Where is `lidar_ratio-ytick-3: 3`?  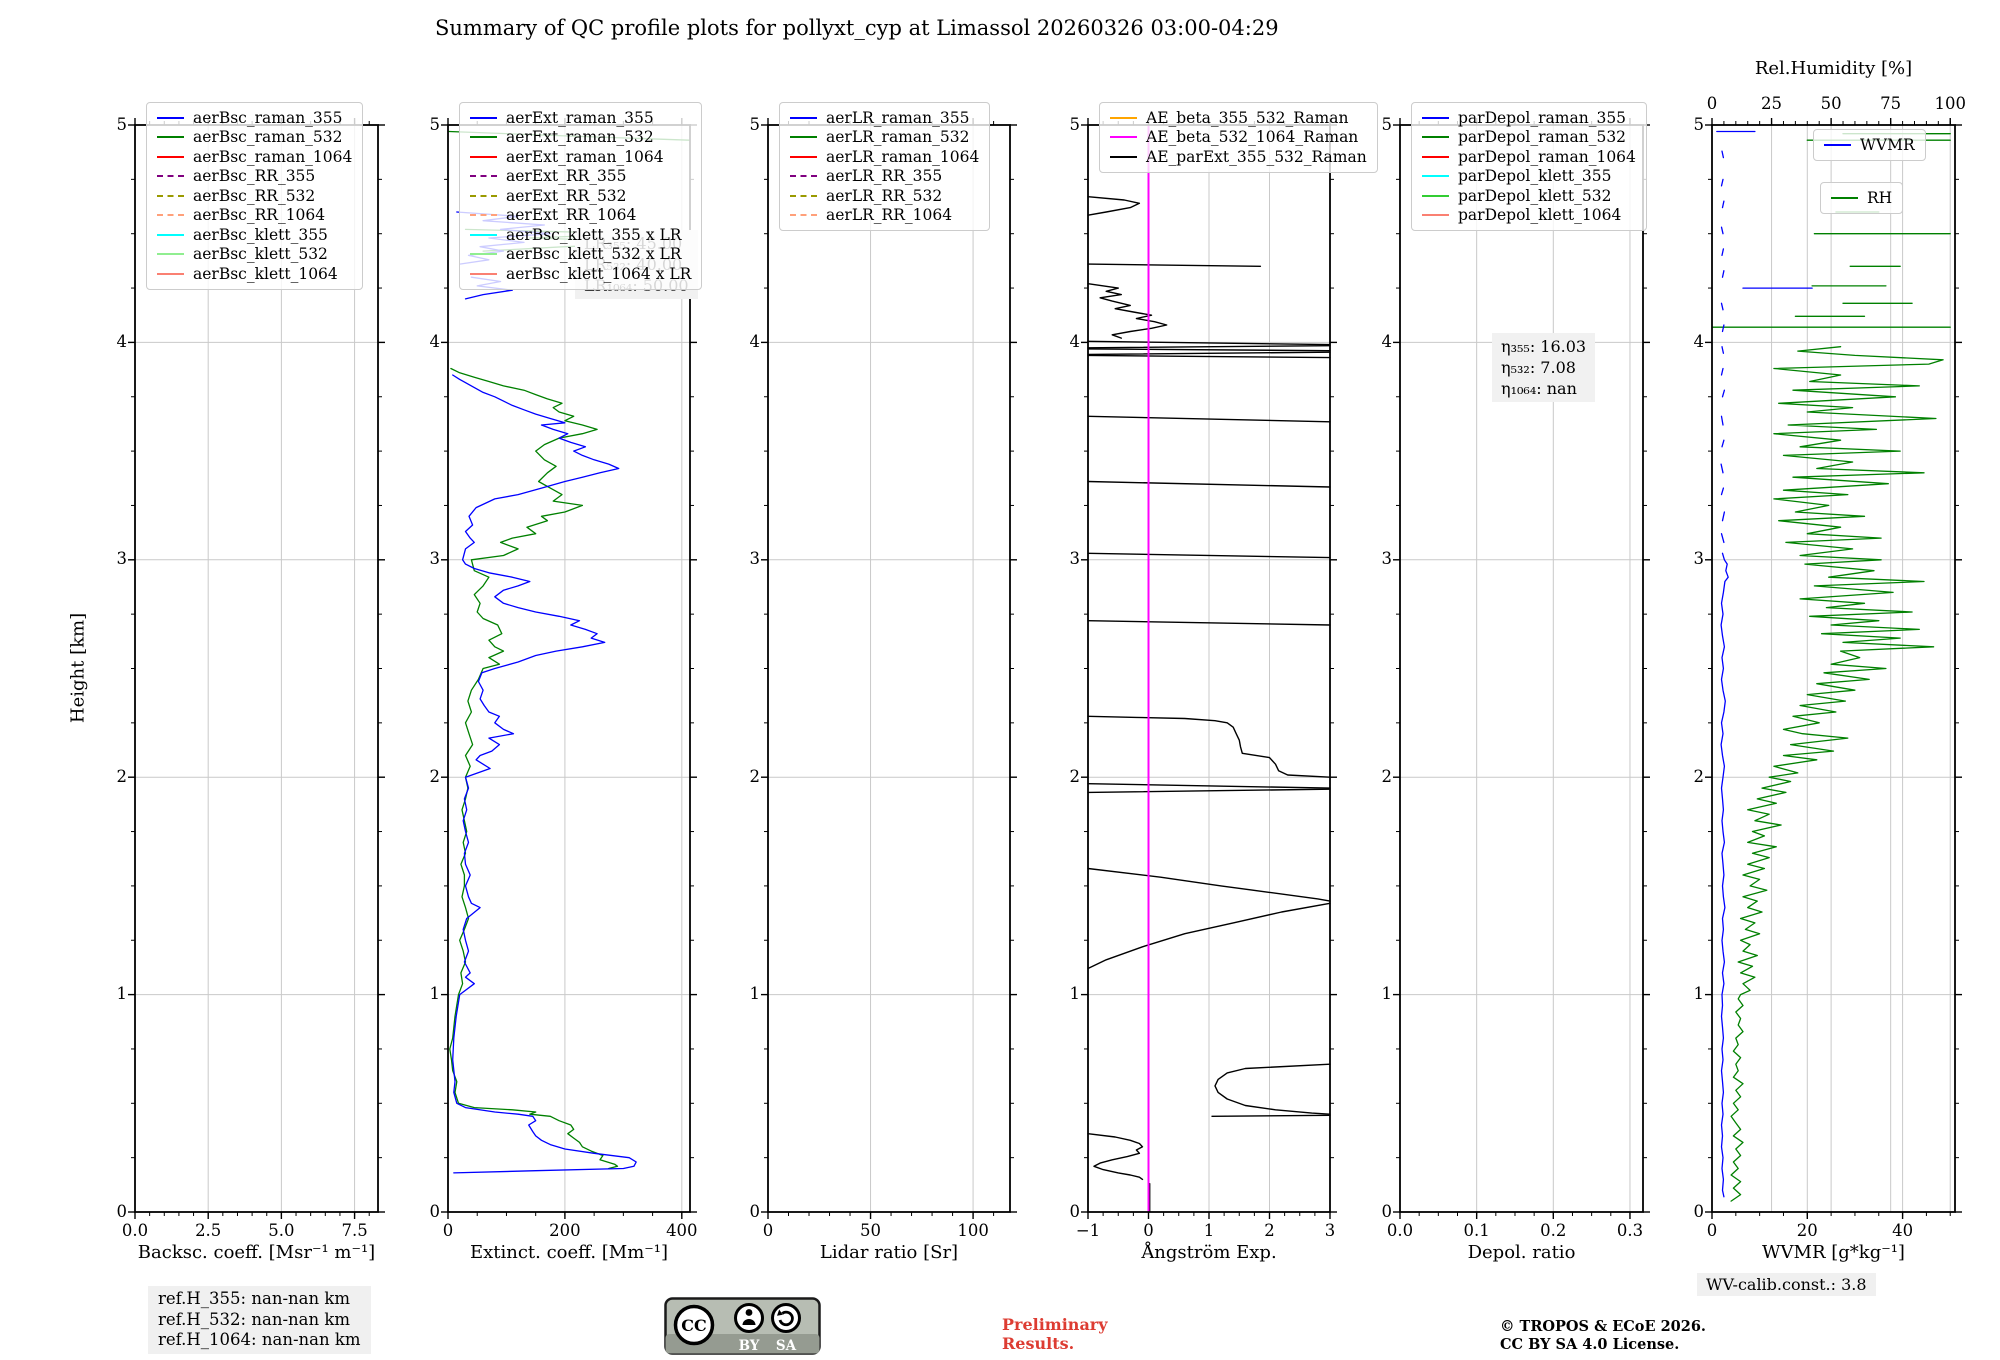 lidar_ratio-ytick-3: 3 is located at coordinates (755, 559).